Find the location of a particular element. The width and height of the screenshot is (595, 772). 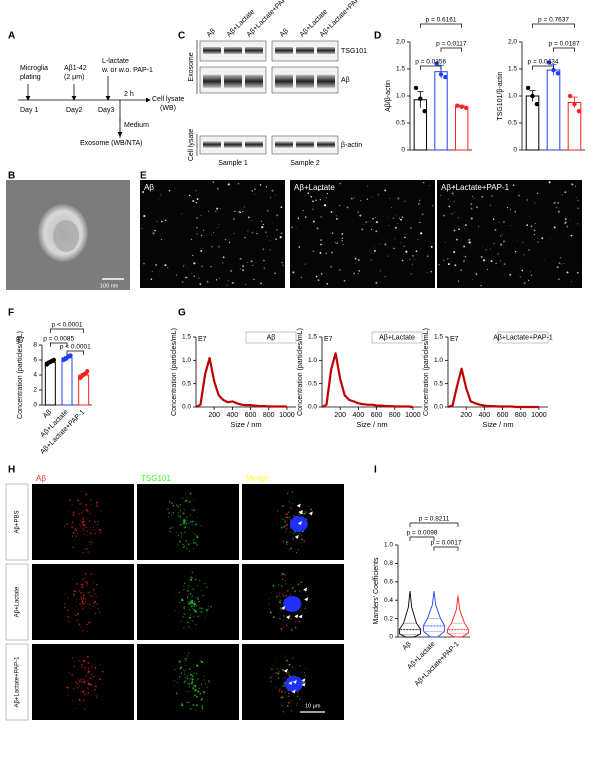

y-tick-label: 0 is located at coordinates (391, 637).